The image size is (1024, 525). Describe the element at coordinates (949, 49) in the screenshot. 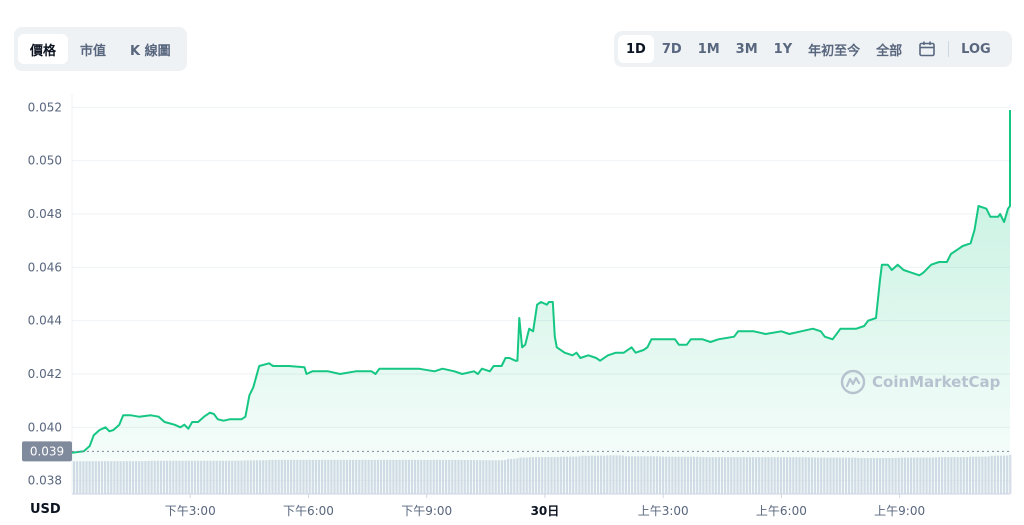

I see `toolbar-divider` at that location.